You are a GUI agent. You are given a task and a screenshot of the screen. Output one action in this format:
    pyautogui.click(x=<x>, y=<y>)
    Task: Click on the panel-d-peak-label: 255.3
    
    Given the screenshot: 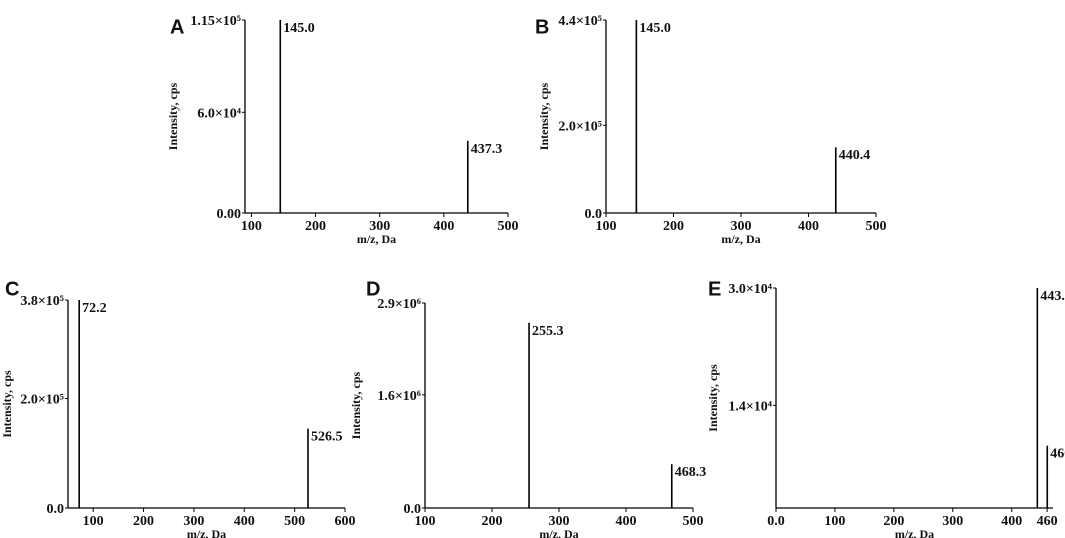 What is the action you would take?
    pyautogui.click(x=548, y=331)
    